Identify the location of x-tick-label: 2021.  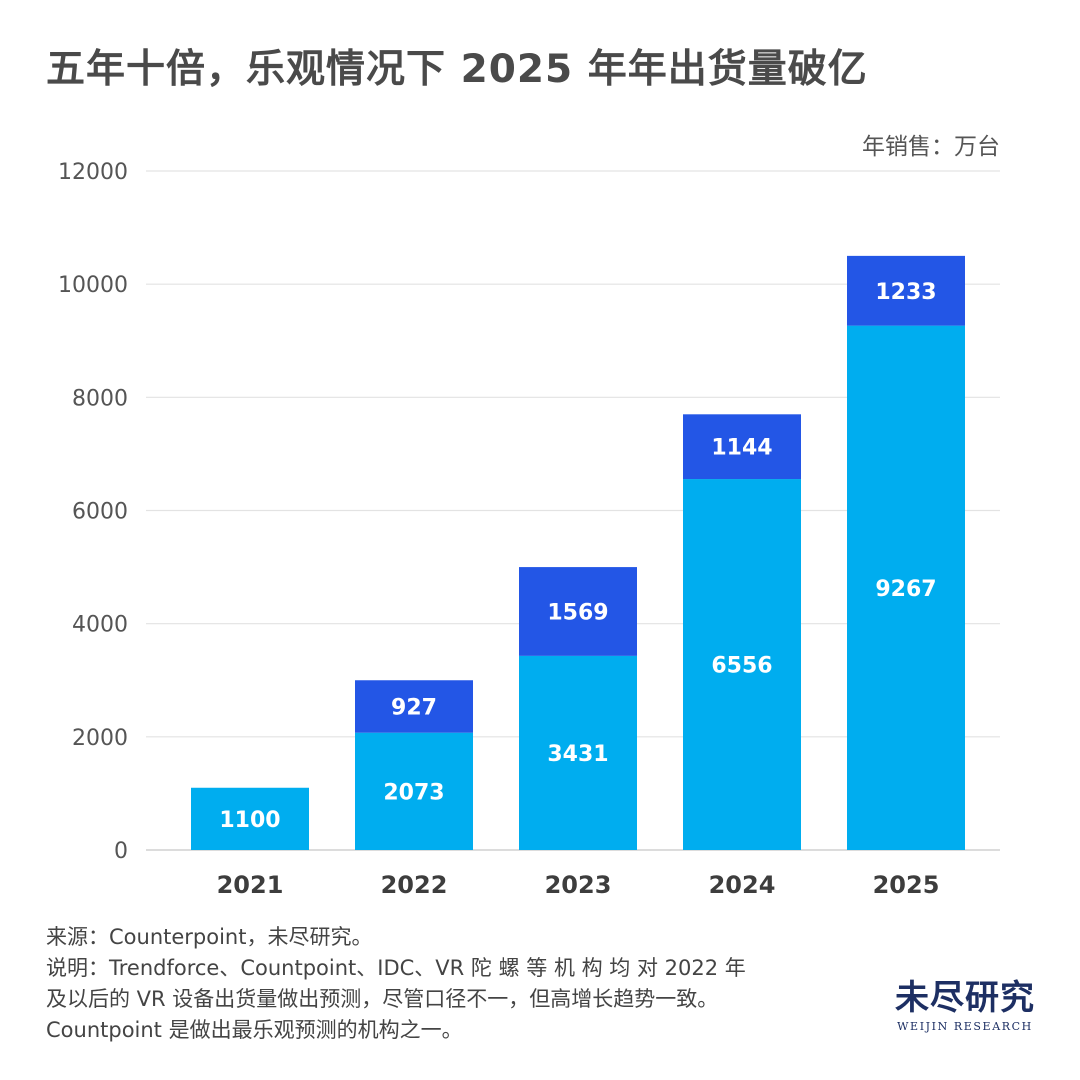
(250, 885).